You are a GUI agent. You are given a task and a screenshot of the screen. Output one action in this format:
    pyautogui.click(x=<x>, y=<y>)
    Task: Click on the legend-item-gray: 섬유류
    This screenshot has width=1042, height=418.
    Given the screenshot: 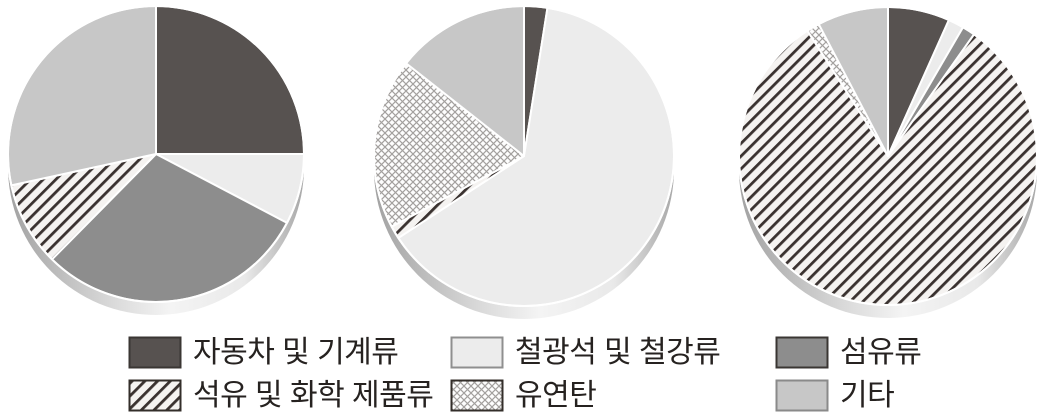 What is the action you would take?
    pyautogui.click(x=848, y=352)
    